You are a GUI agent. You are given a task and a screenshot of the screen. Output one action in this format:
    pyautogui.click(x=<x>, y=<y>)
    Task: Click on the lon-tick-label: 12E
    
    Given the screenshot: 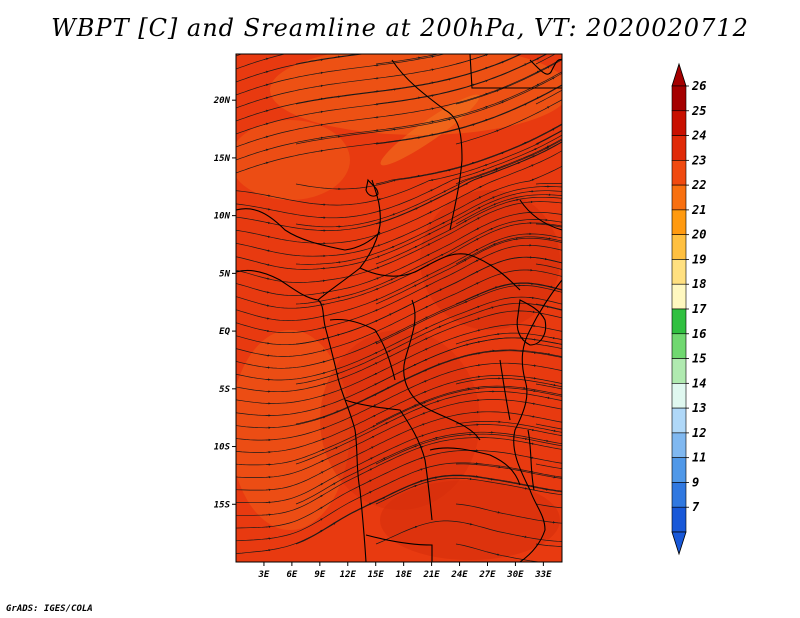 What is the action you would take?
    pyautogui.click(x=348, y=575)
    